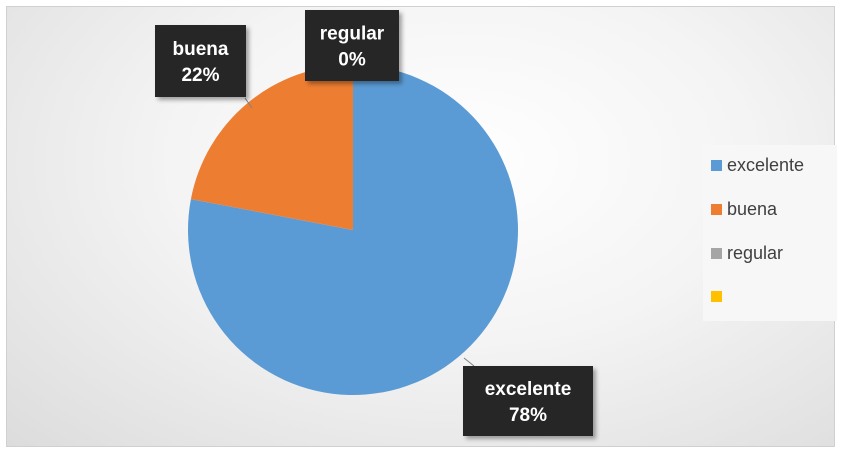 This screenshot has height=453, width=841. What do you see at coordinates (766, 164) in the screenshot?
I see `legend-label-excelente: excelente` at bounding box center [766, 164].